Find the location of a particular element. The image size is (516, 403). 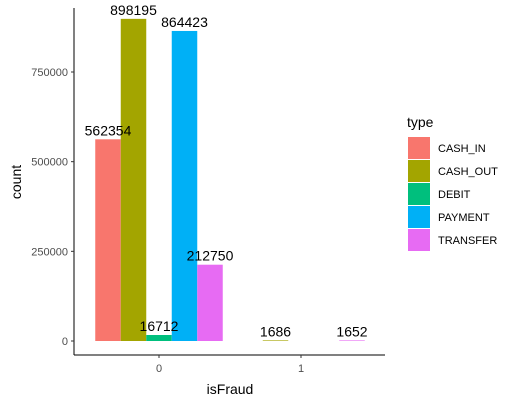

data-label: 898195 is located at coordinates (133, 10).